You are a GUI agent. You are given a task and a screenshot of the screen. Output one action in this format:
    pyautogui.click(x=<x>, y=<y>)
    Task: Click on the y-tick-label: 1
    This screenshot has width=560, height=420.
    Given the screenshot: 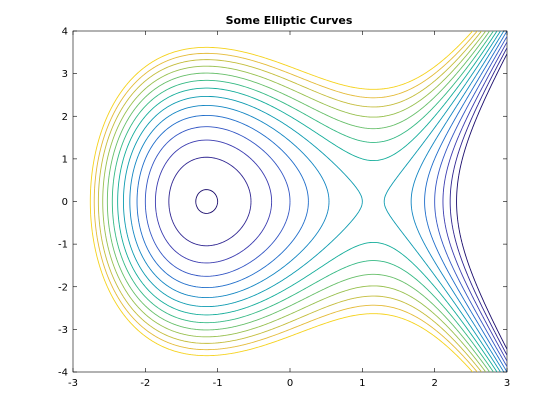 What is the action you would take?
    pyautogui.click(x=65, y=159)
    